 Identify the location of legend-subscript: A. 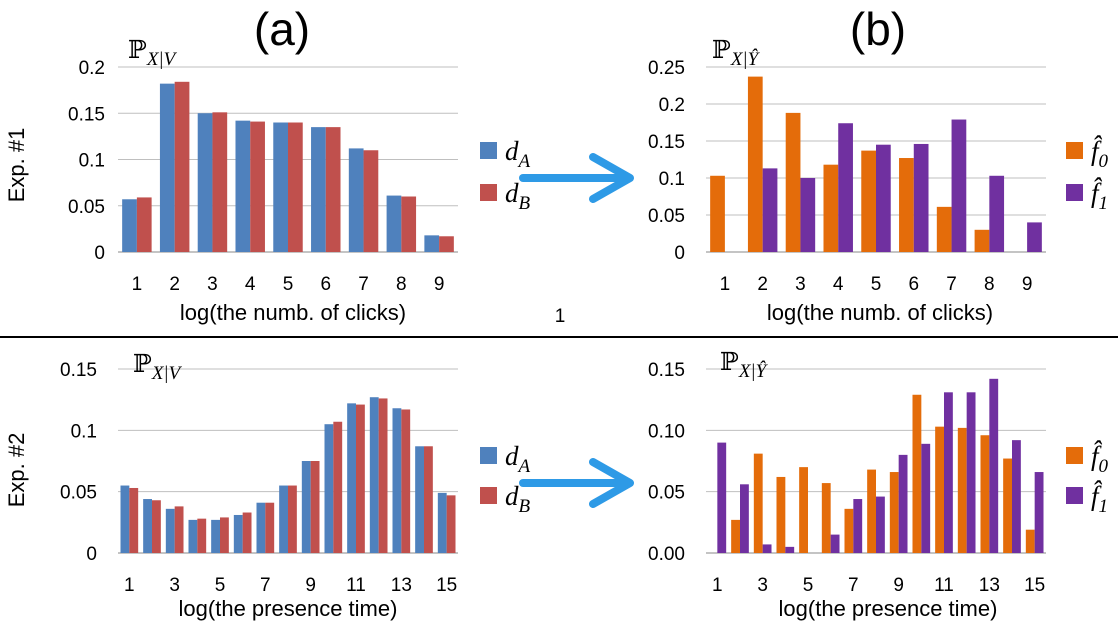
(524, 466).